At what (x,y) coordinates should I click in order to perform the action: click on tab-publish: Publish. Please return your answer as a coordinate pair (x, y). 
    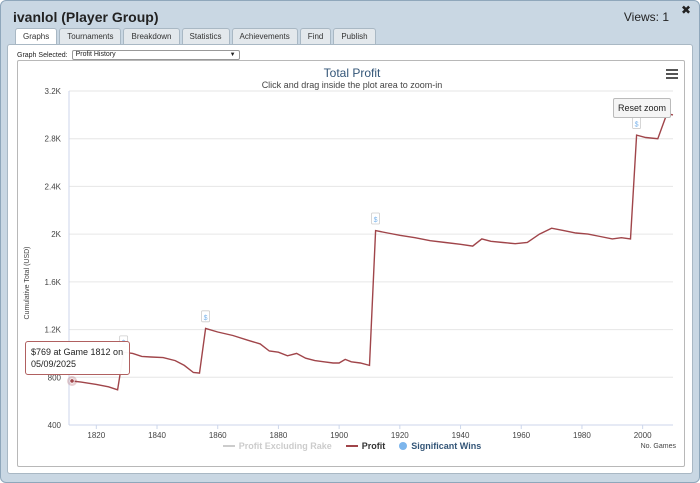
    Looking at the image, I should click on (354, 36).